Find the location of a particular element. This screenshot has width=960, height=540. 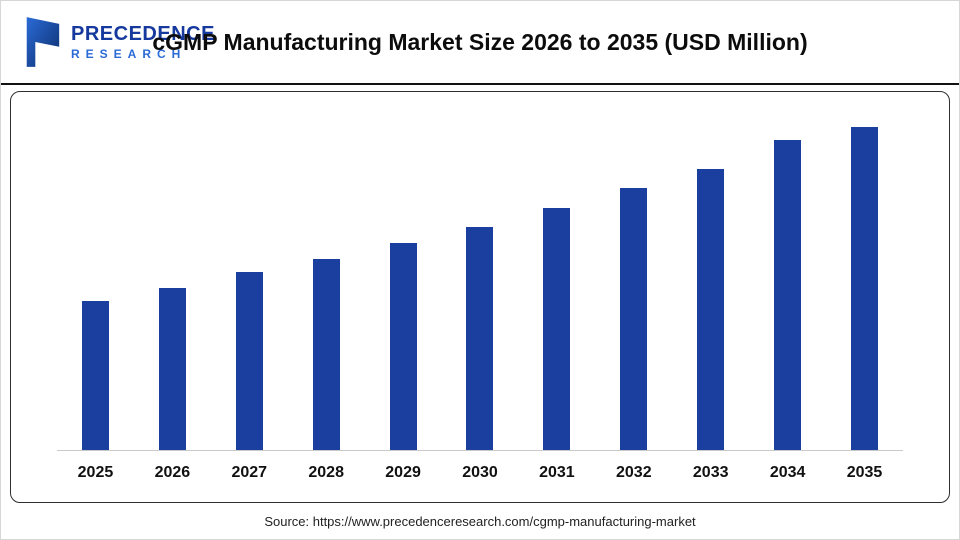

precedence-research-logo: PRECEDENCE RESEARCH is located at coordinates (126, 42).